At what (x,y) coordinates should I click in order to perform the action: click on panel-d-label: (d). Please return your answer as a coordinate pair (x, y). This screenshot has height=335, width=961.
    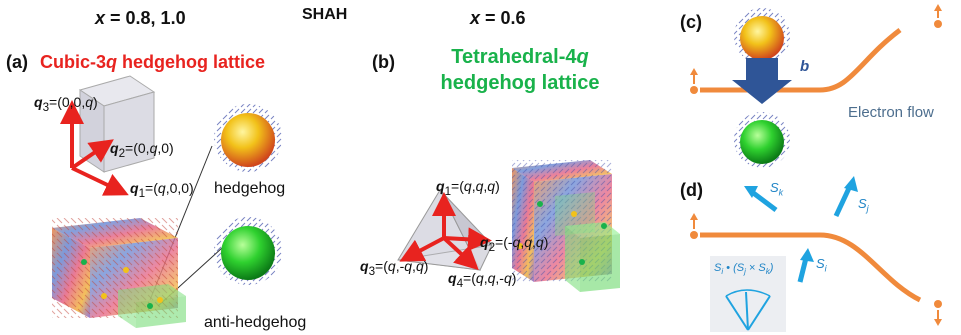
    Looking at the image, I should click on (691, 190).